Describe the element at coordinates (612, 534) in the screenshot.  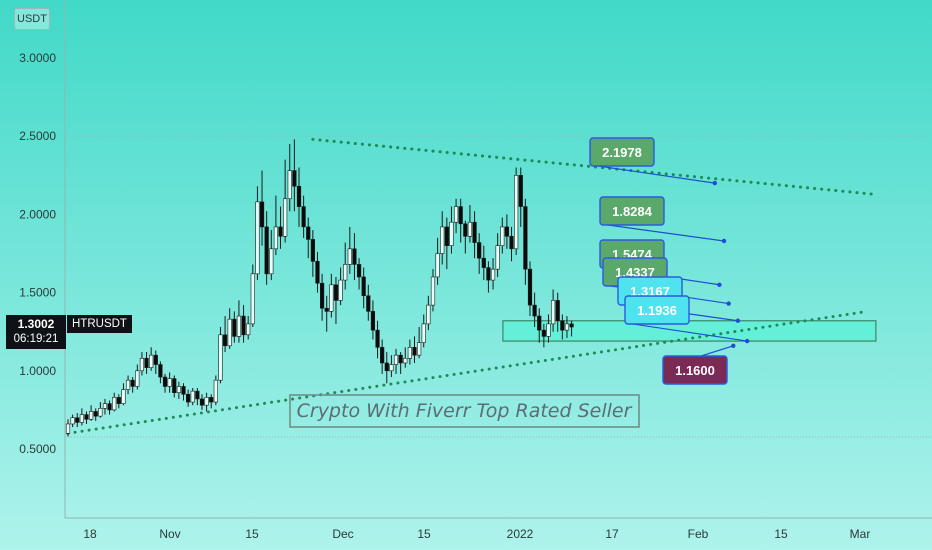
I see `x-tick-label: 17` at that location.